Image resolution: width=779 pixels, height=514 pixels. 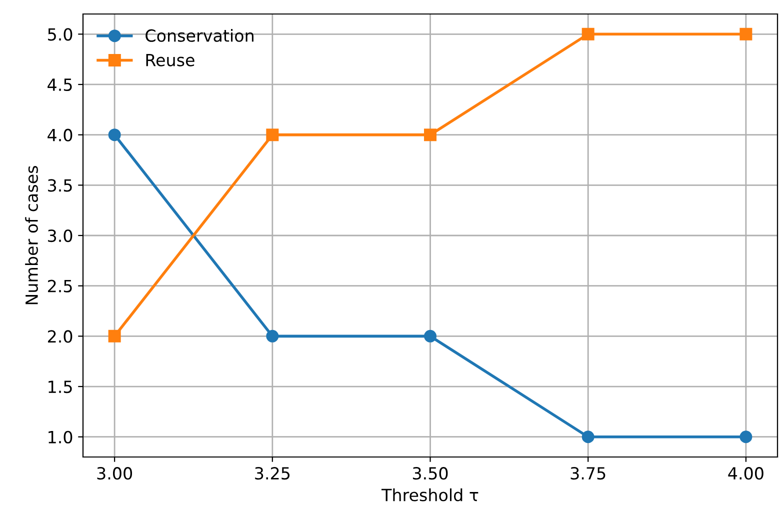 What do you see at coordinates (588, 473) in the screenshot?
I see `x-tick-label: 3.75` at bounding box center [588, 473].